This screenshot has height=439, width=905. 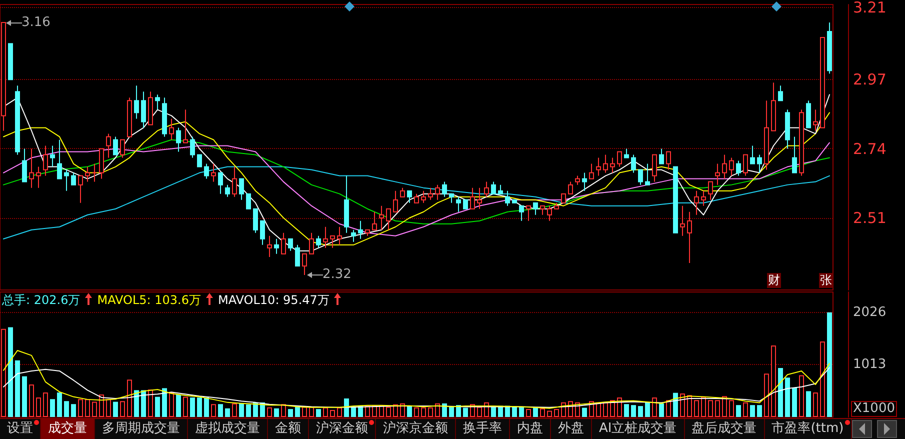 What do you see at coordinates (41, 300) in the screenshot?
I see `annotation: 总手: 202.6万` at bounding box center [41, 300].